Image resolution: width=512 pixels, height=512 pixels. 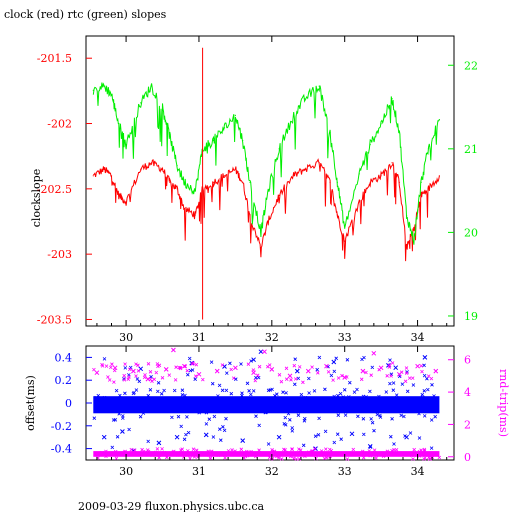 I want to click on slopes-y-tick-label-1: -202, so click(x=59, y=124).